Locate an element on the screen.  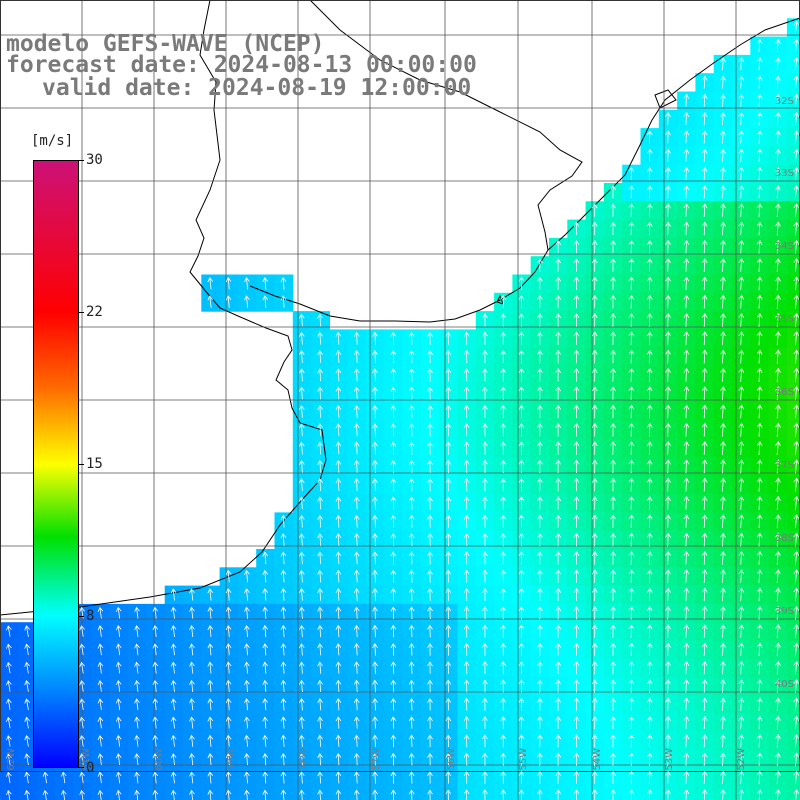
latitude-label: 33S is located at coordinates (784, 173).